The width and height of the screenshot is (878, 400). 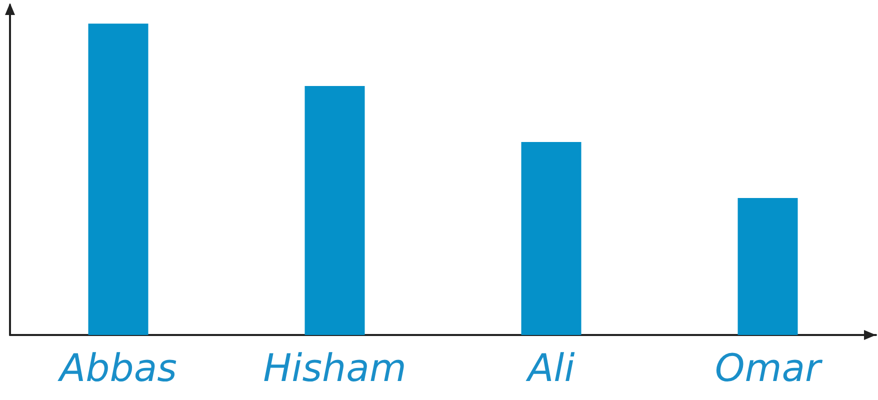 What do you see at coordinates (550, 368) in the screenshot?
I see `x-tick-label: Ali` at bounding box center [550, 368].